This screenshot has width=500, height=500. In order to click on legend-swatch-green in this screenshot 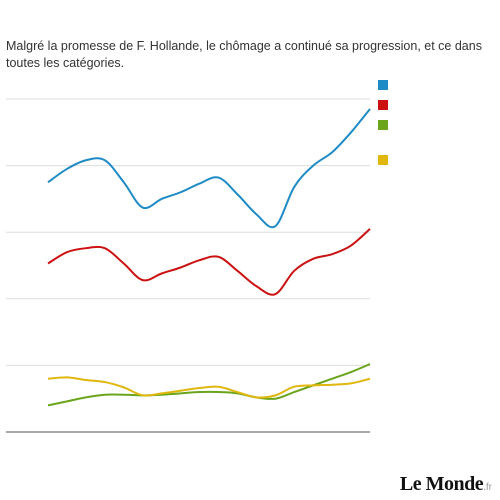, I will do `click(383, 125)`.